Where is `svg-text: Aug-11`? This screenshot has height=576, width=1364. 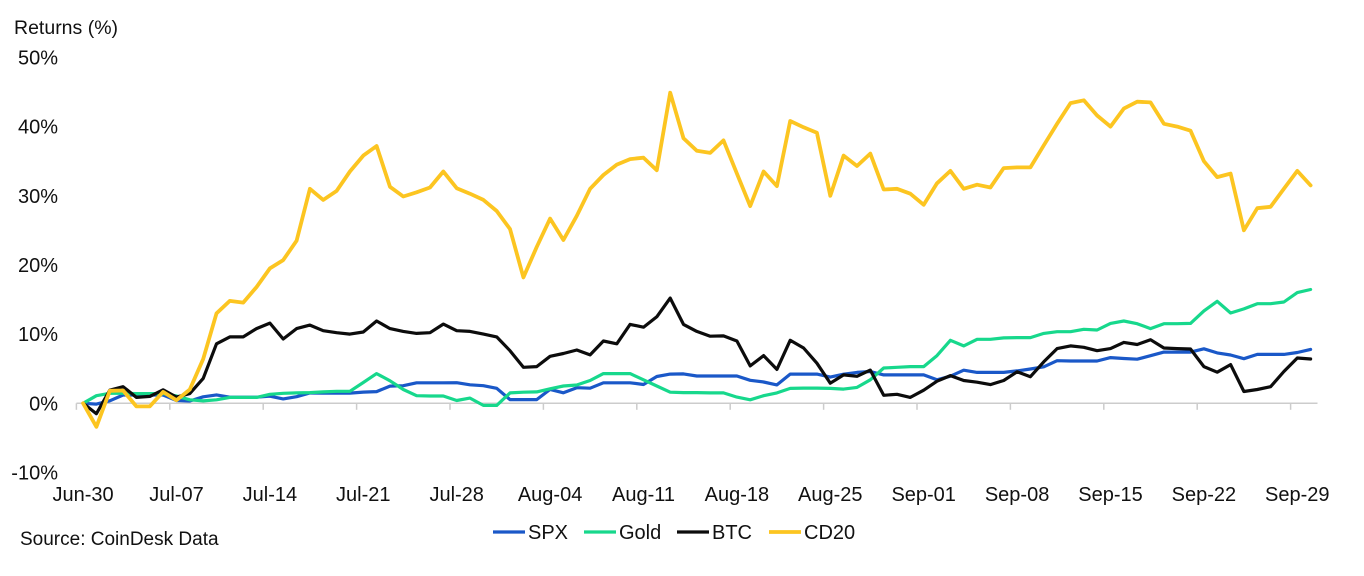 svg-text: Aug-11 is located at coordinates (643, 495).